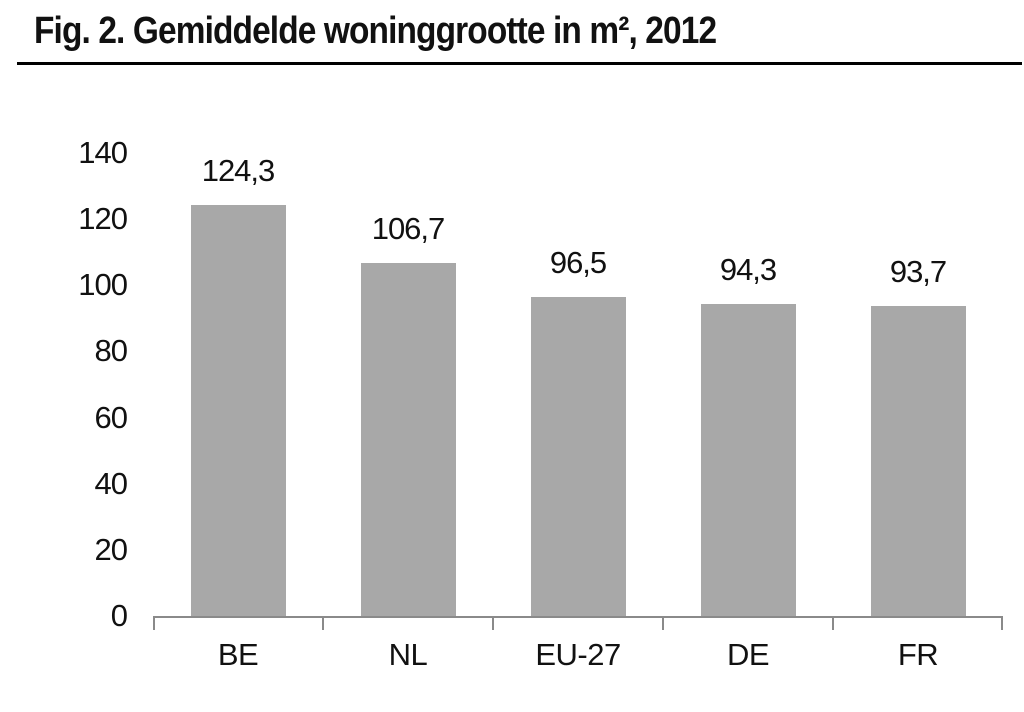 The height and width of the screenshot is (712, 1024). What do you see at coordinates (918, 654) in the screenshot?
I see `x-axis-category-label: FR` at bounding box center [918, 654].